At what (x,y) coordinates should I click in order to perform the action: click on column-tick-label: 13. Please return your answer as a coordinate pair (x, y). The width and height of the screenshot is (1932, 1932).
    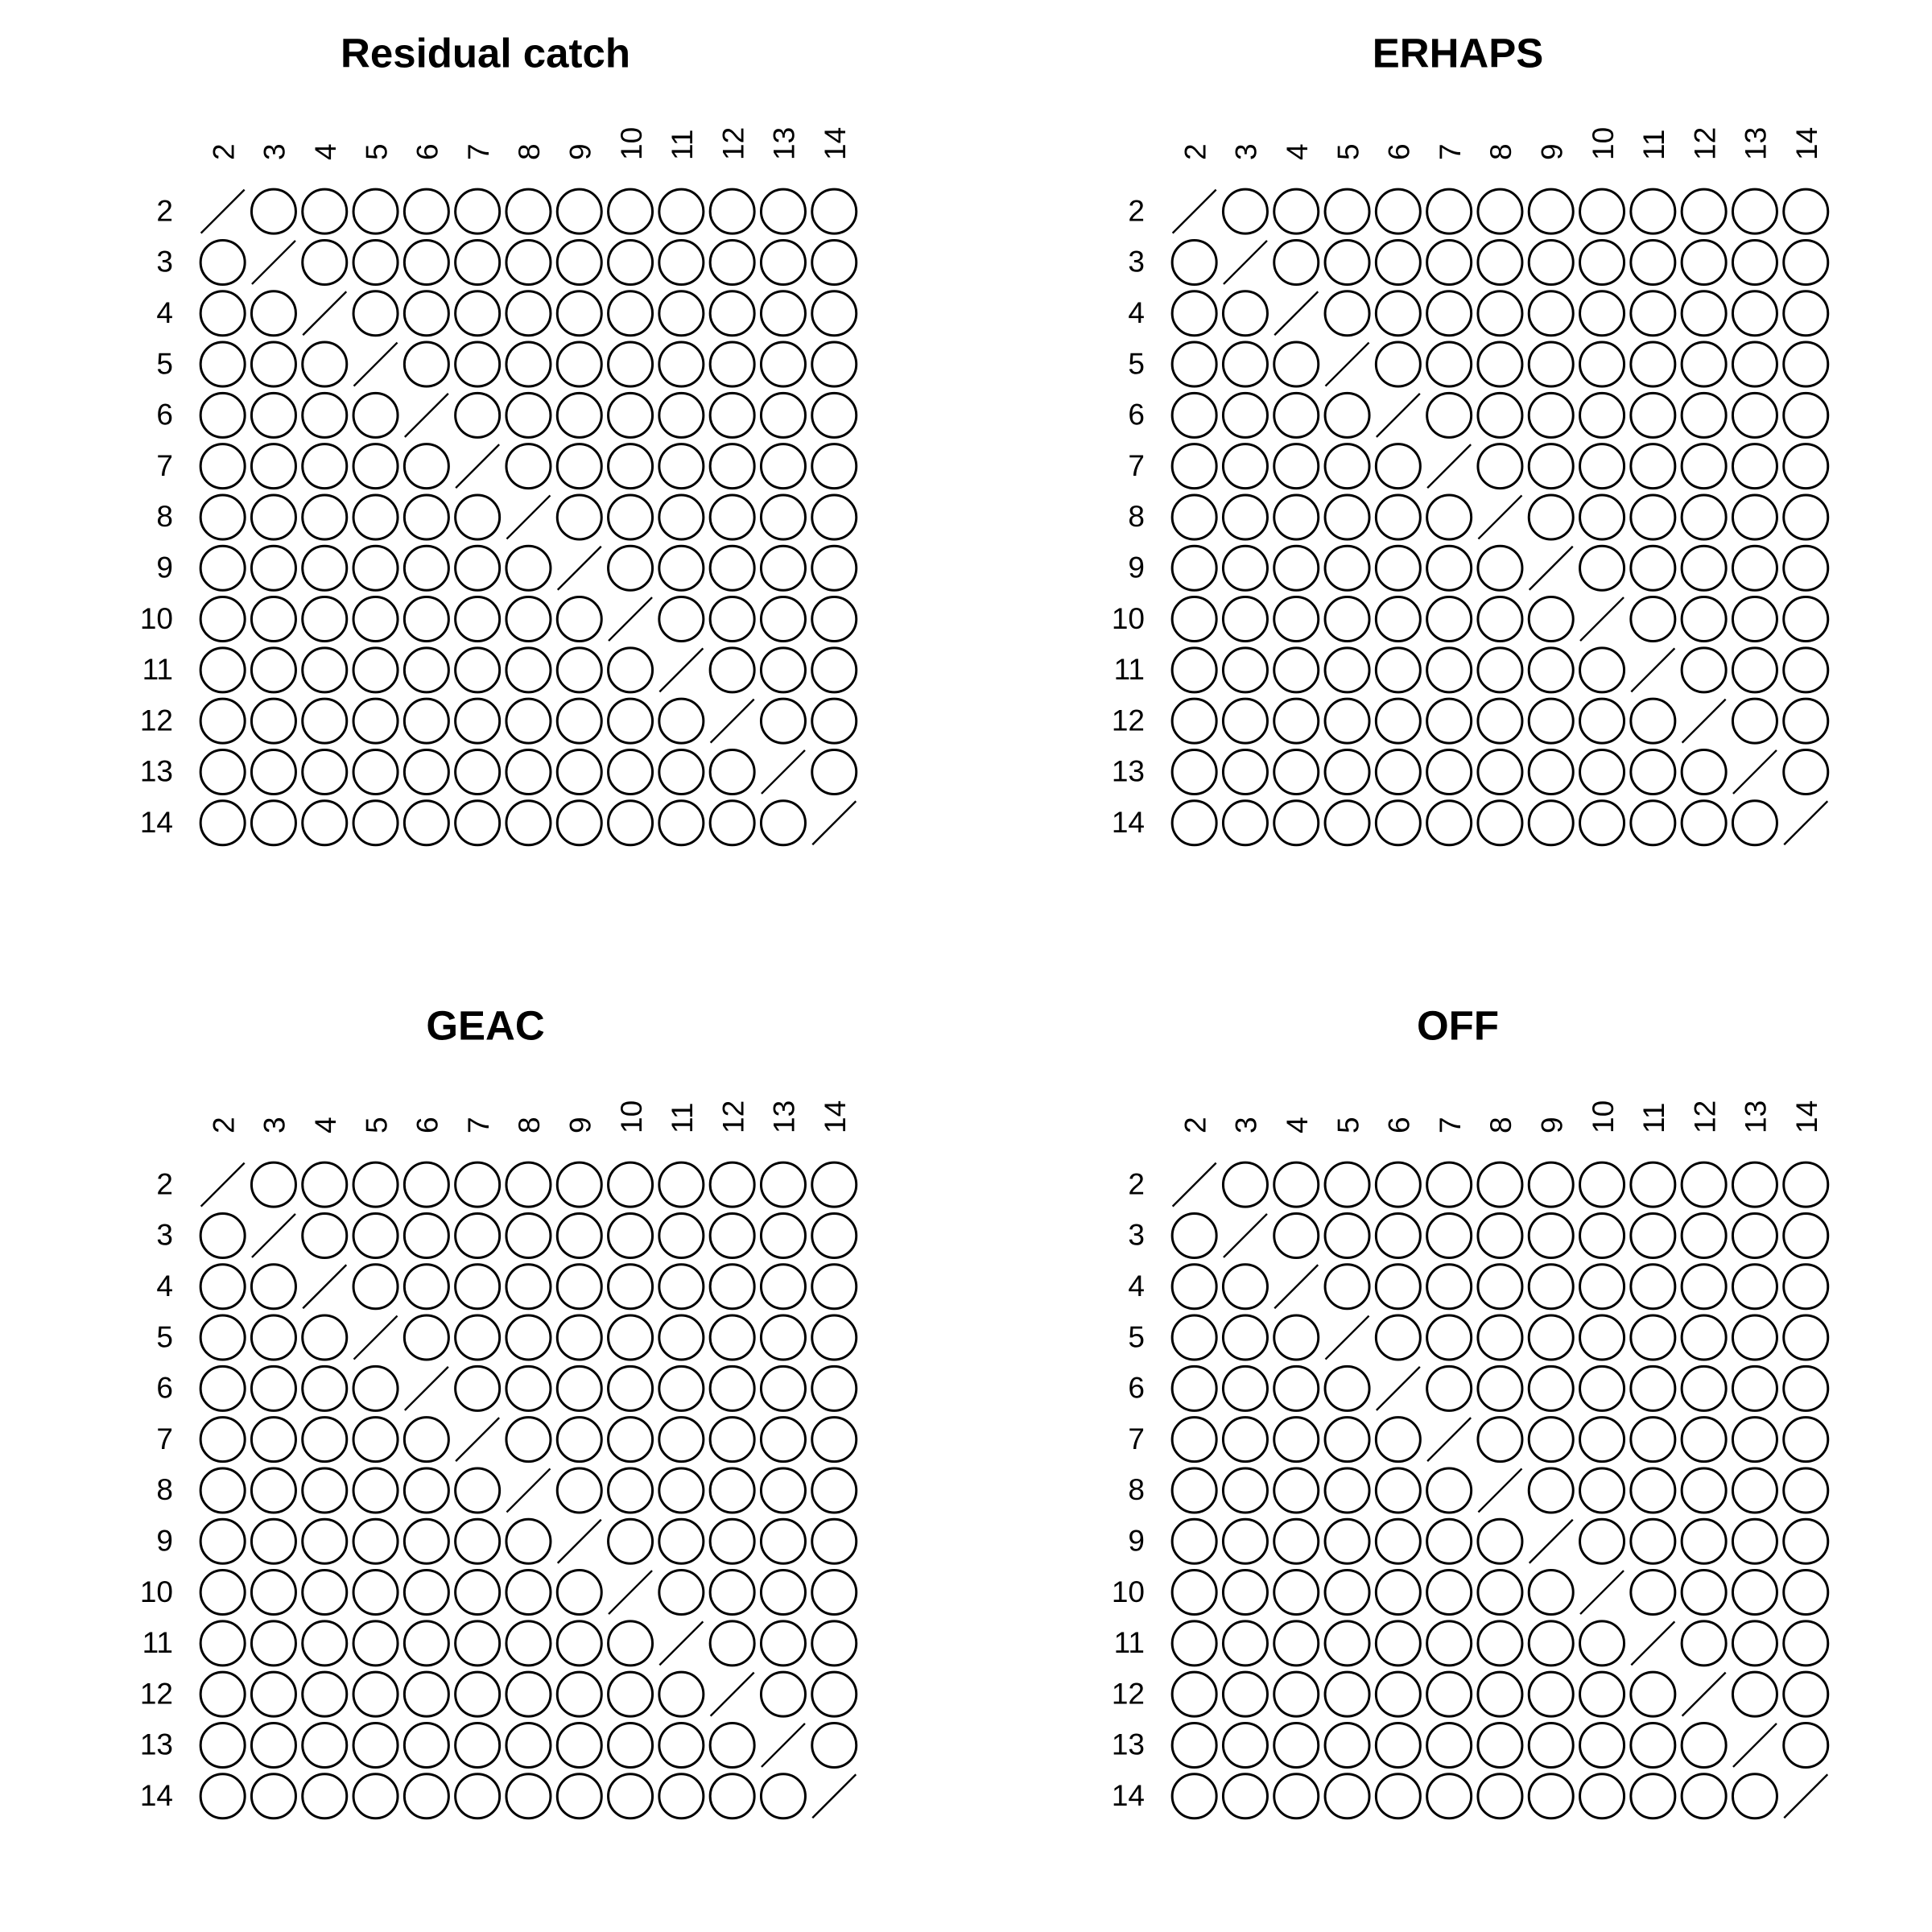
    Looking at the image, I should click on (784, 143).